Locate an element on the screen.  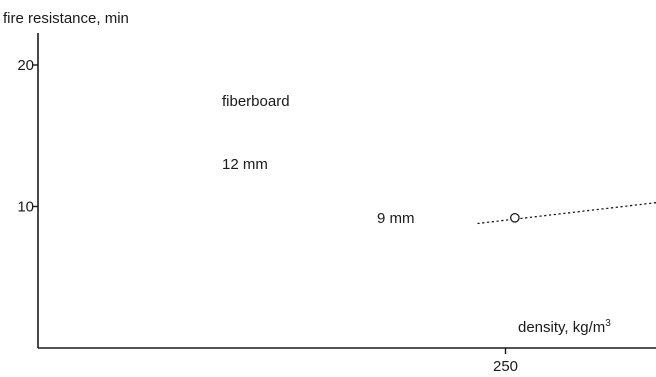
trendlines is located at coordinates (566, 213).